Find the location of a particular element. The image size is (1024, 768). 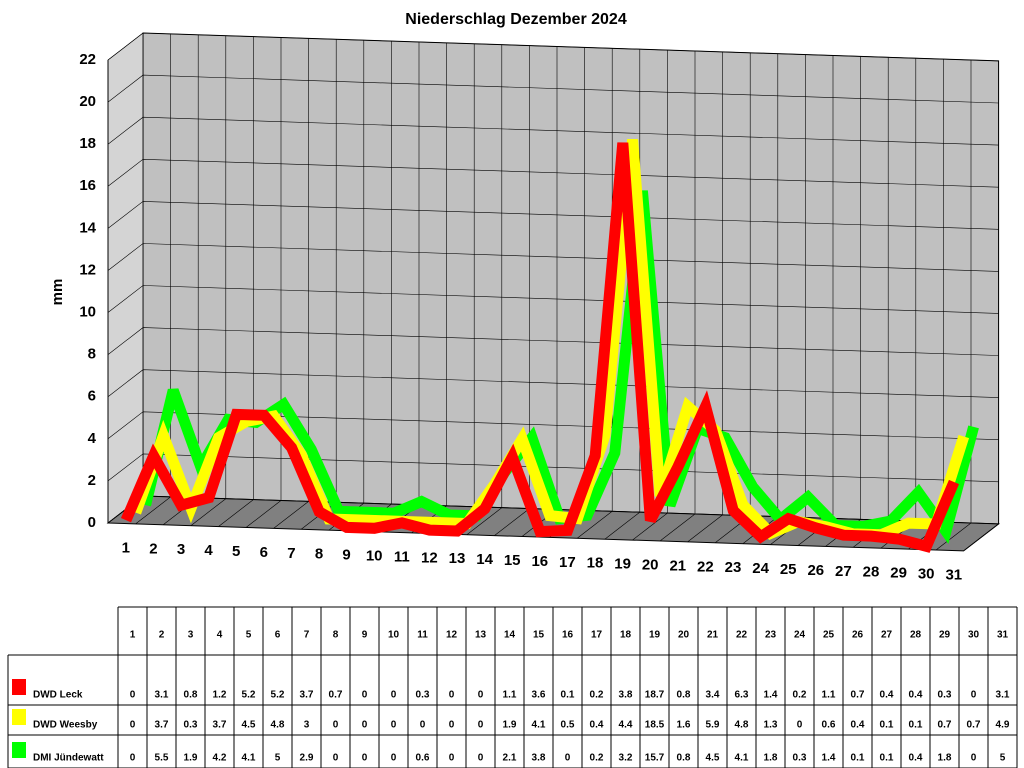

x-tick-label: 29 is located at coordinates (898, 573).